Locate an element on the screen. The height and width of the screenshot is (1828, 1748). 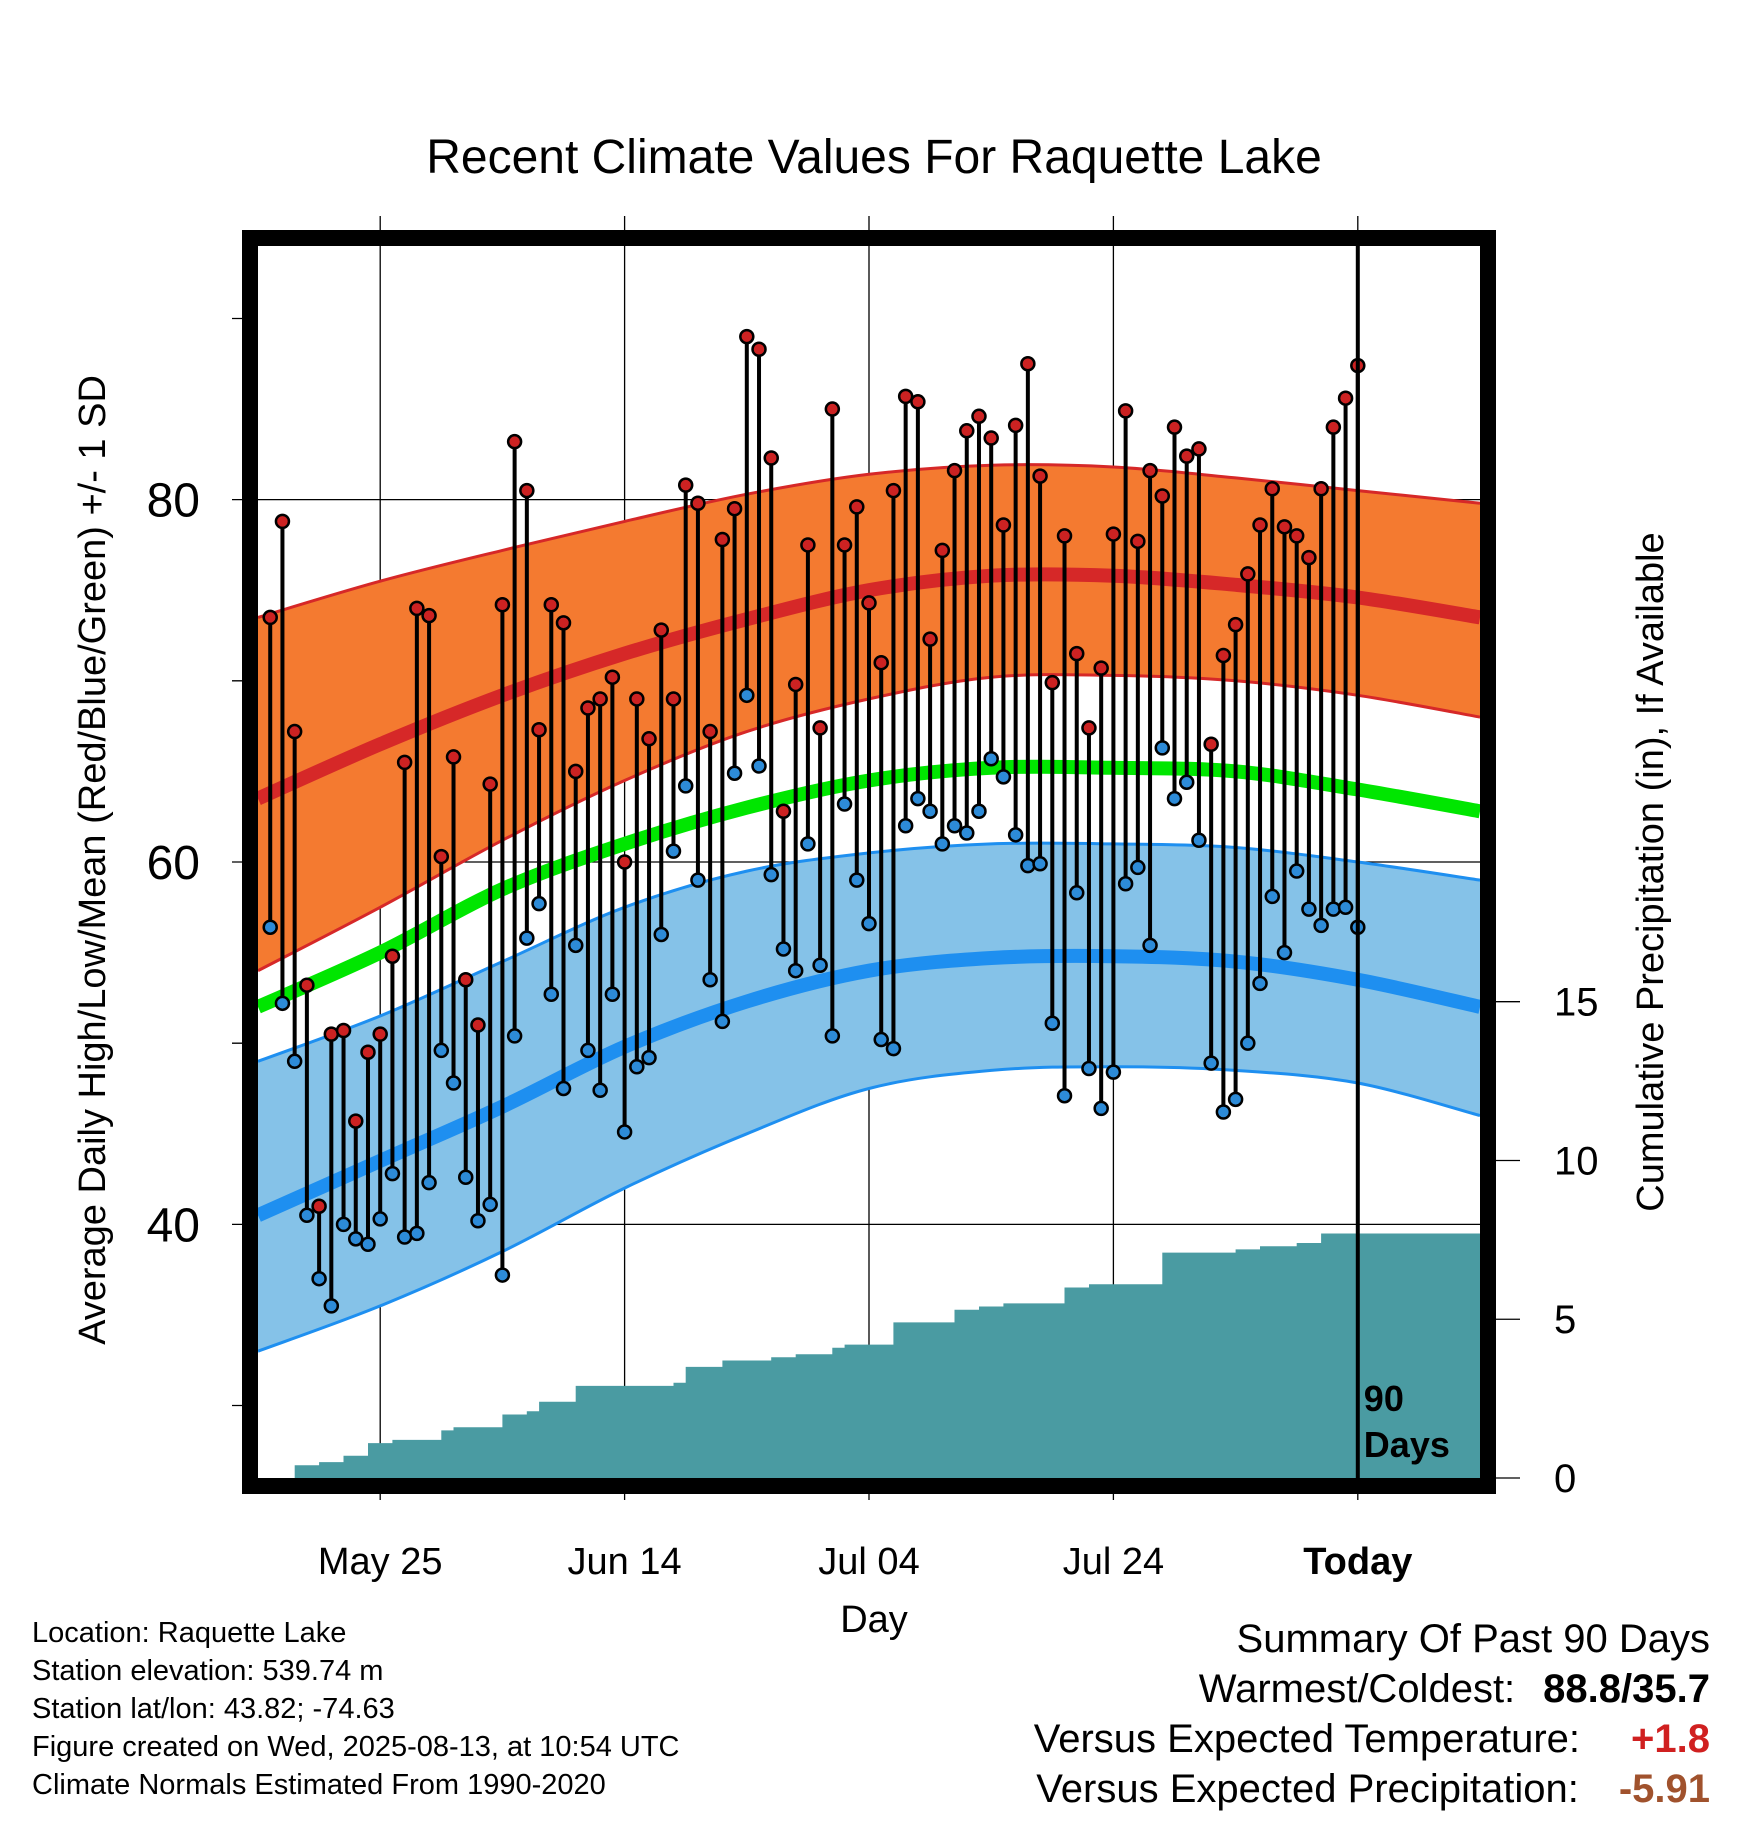
y-tick-label: 60 is located at coordinates (173, 863).